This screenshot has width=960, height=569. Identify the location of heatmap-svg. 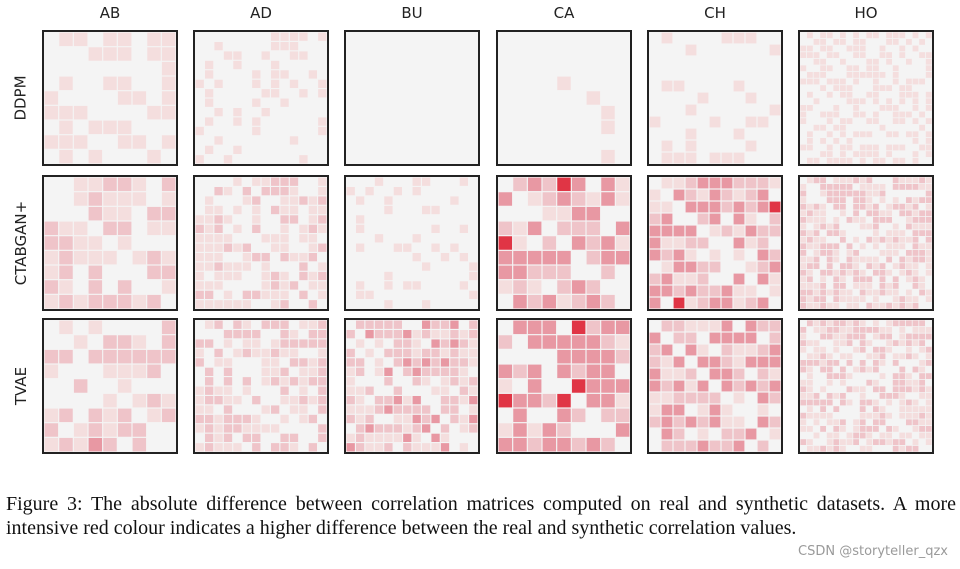
(261, 243).